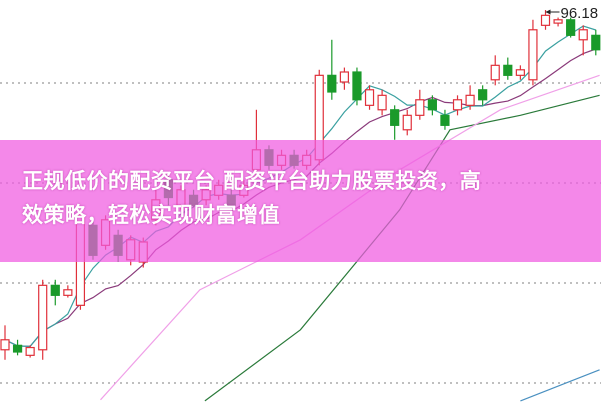  Describe the element at coordinates (580, 13) in the screenshot. I see `max-price-label: 96.18` at that location.